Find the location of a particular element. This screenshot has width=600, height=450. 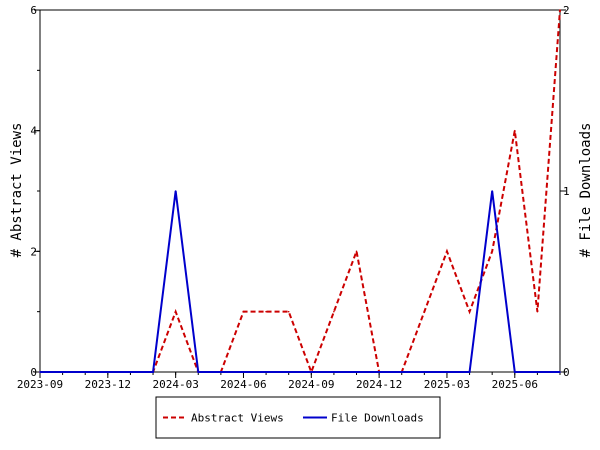

y-left-tick-label: 6 is located at coordinates (33, 10).